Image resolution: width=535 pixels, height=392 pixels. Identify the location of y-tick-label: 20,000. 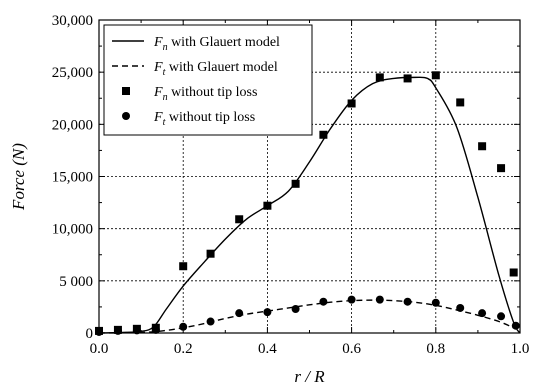
(72, 125).